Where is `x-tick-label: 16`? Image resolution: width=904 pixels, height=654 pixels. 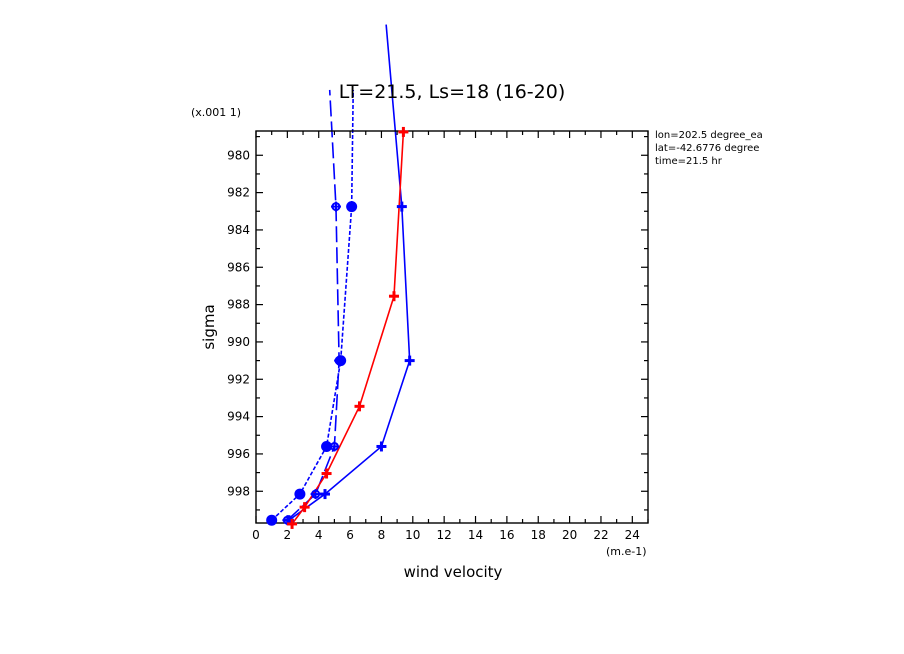 x-tick-label: 16 is located at coordinates (506, 535).